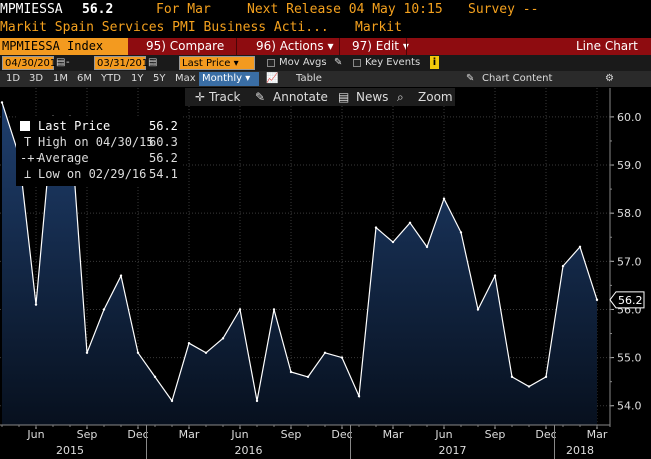 Image resolution: width=651 pixels, height=459 pixels. I want to click on ticker-symbol: MPMIESSA, so click(31, 9).